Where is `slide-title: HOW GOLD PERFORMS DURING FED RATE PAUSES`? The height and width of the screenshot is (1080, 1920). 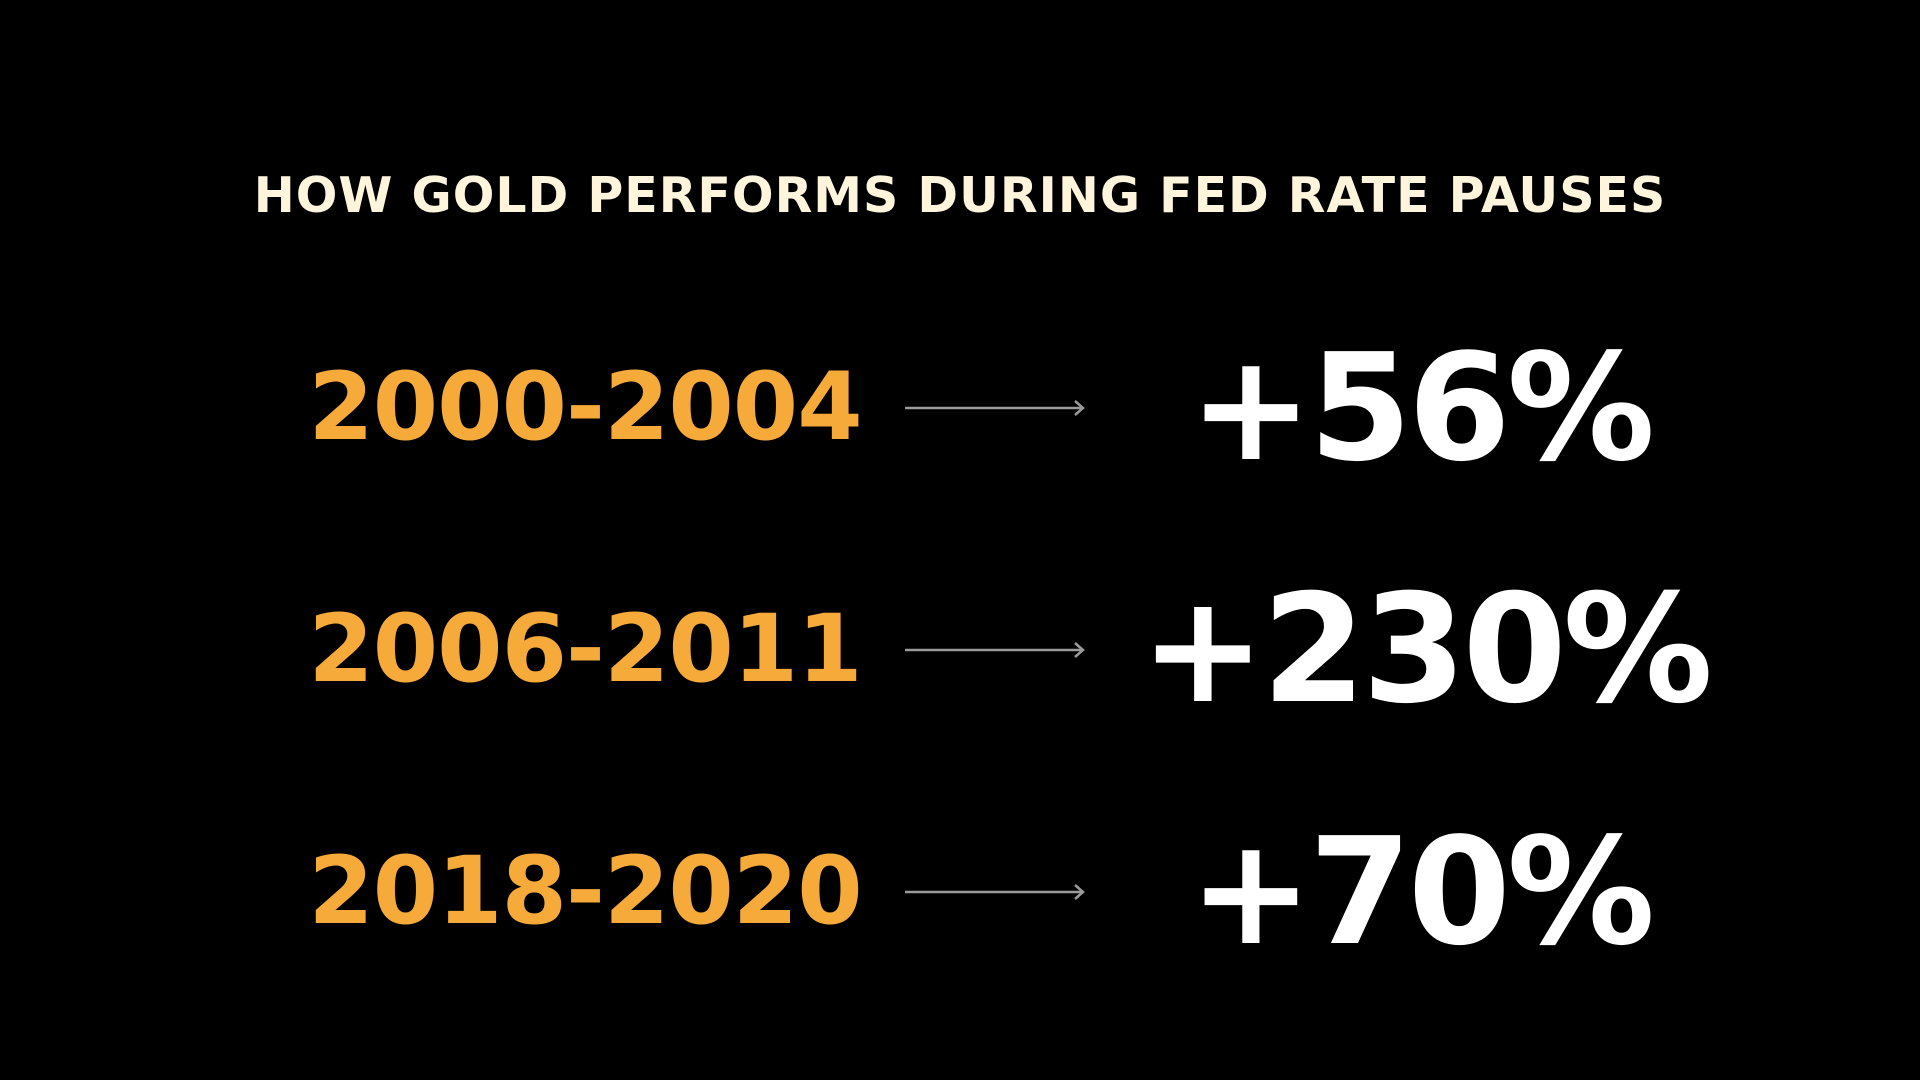
slide-title: HOW GOLD PERFORMS DURING FED RATE PAUSES is located at coordinates (960, 195).